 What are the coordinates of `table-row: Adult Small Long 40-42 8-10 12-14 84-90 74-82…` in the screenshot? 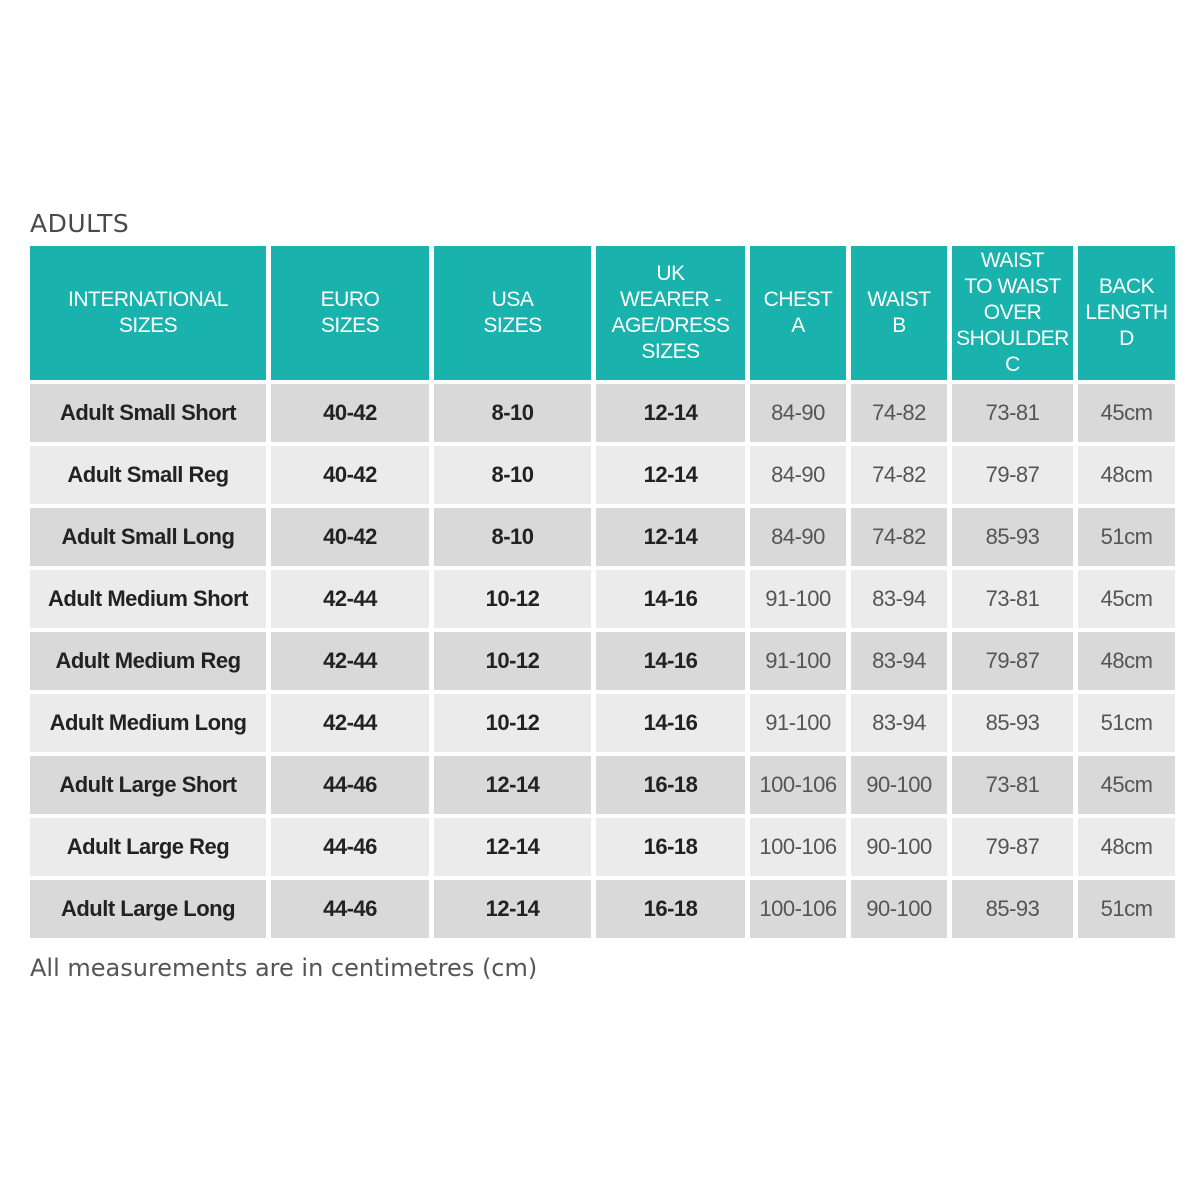 It's located at (602, 537).